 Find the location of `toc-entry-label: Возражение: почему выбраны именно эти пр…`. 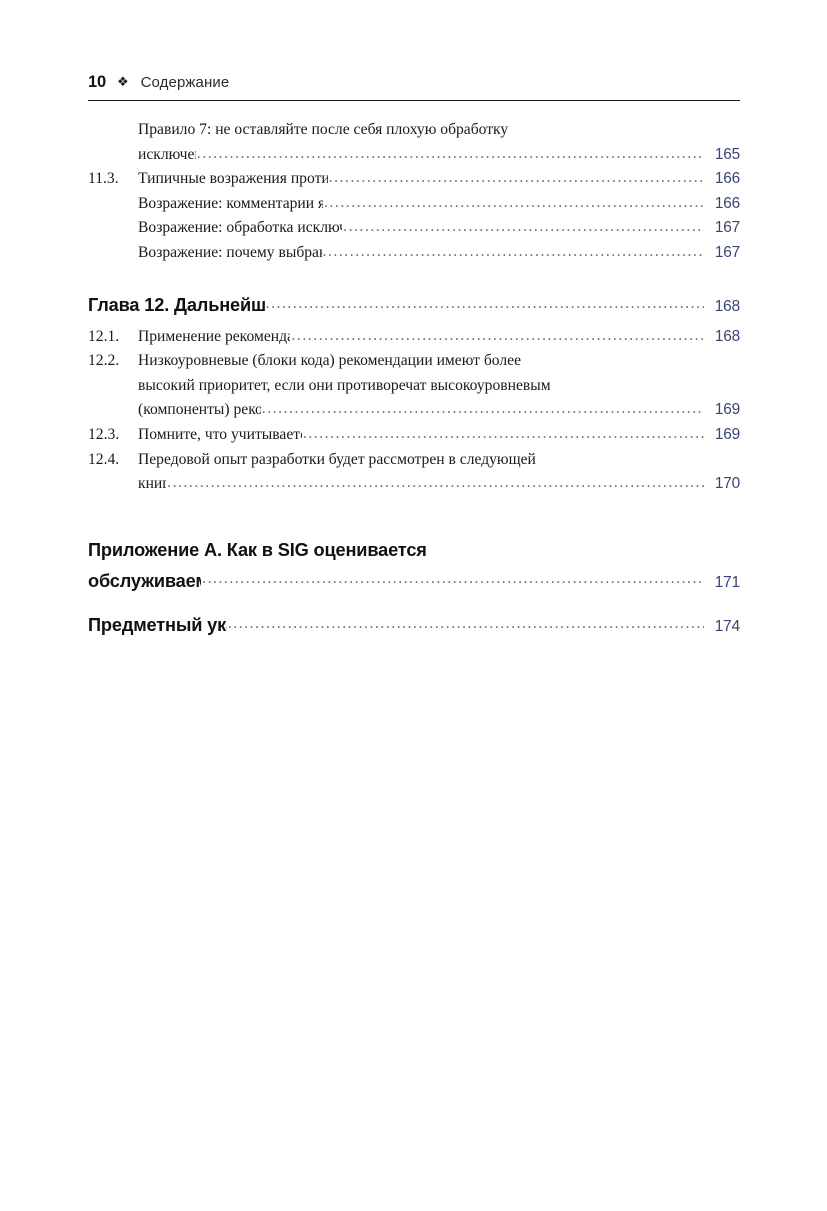

toc-entry-label: Возражение: почему выбраны именно эти пр… is located at coordinates (230, 252).